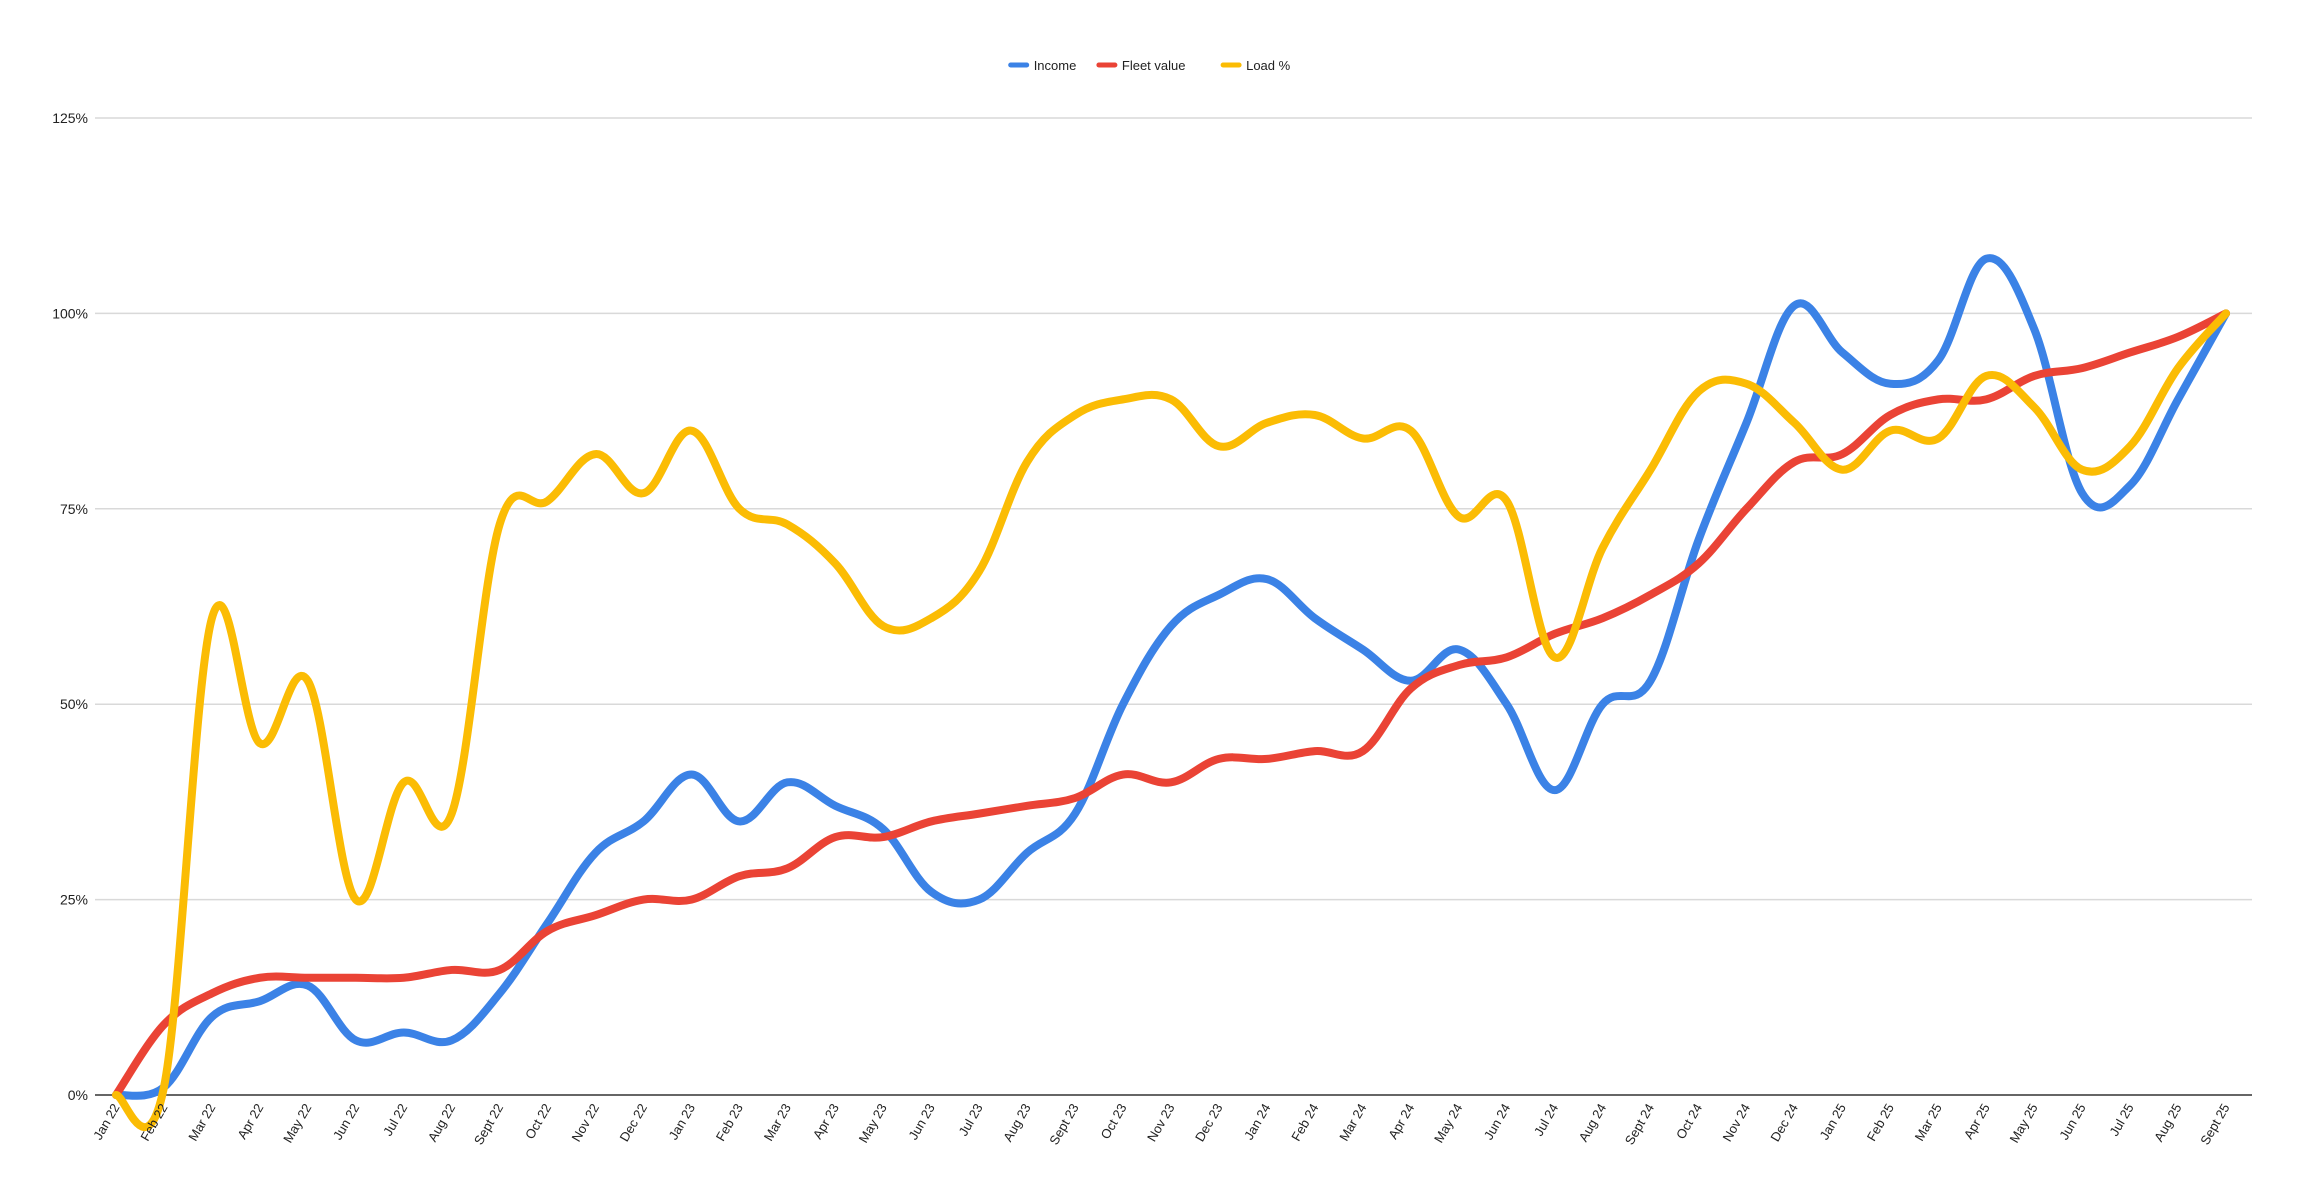 This screenshot has height=1192, width=2301. I want to click on legend-item-load: Load %, so click(1255, 65).